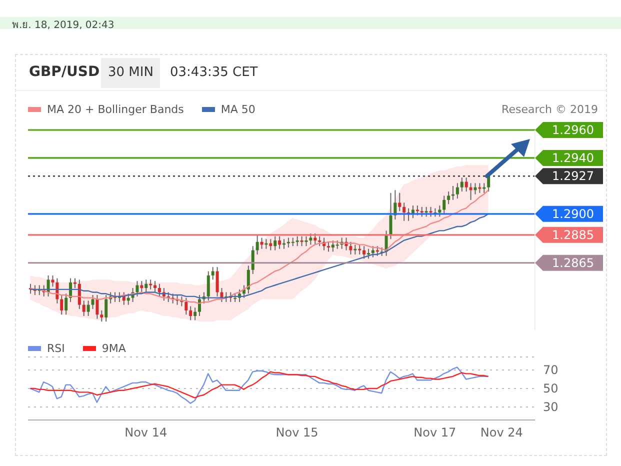 The height and width of the screenshot is (466, 621). I want to click on x-tick-label: Nov 14, so click(146, 433).